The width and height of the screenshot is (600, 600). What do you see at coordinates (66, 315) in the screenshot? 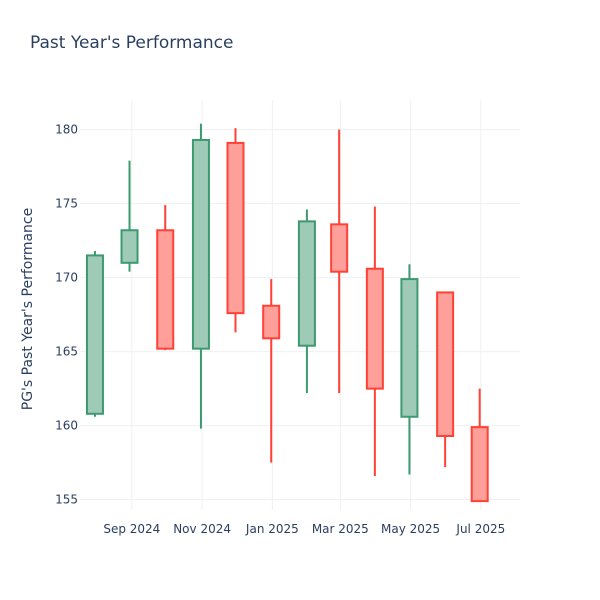
I see `y-axis-ticks: 155 160 165 170 175 180` at bounding box center [66, 315].